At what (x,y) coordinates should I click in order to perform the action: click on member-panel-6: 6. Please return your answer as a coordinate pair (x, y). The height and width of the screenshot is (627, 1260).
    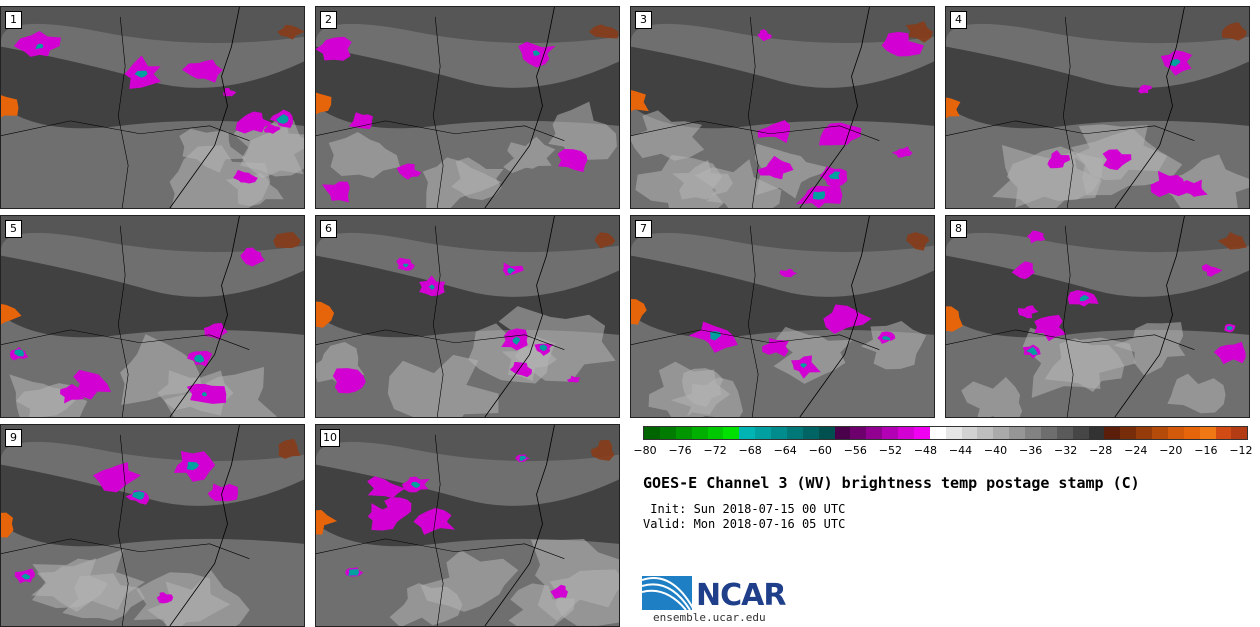
    Looking at the image, I should click on (467, 316).